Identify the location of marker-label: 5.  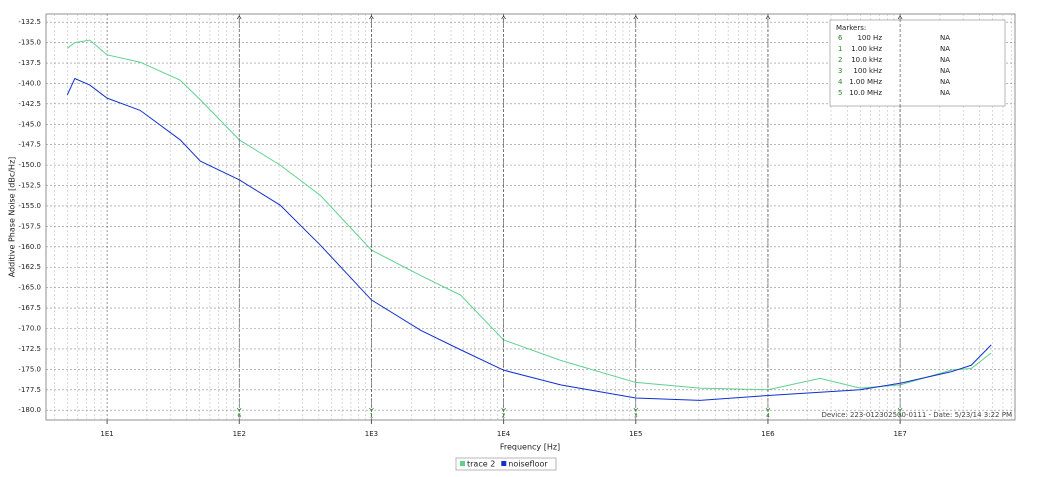
(900, 416).